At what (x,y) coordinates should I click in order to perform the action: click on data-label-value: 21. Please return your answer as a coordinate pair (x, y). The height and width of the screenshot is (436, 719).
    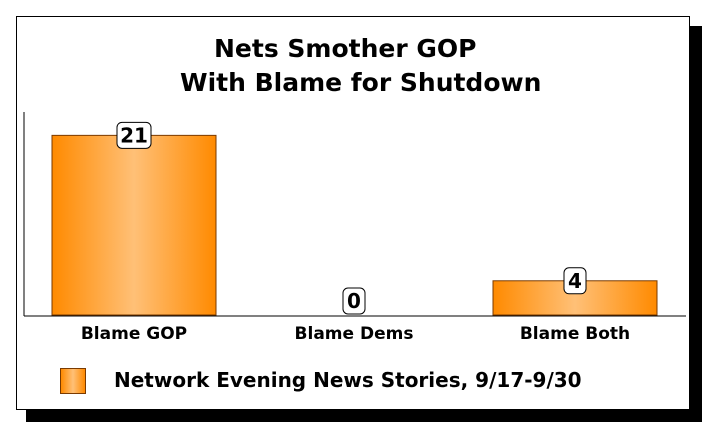
    Looking at the image, I should click on (134, 135).